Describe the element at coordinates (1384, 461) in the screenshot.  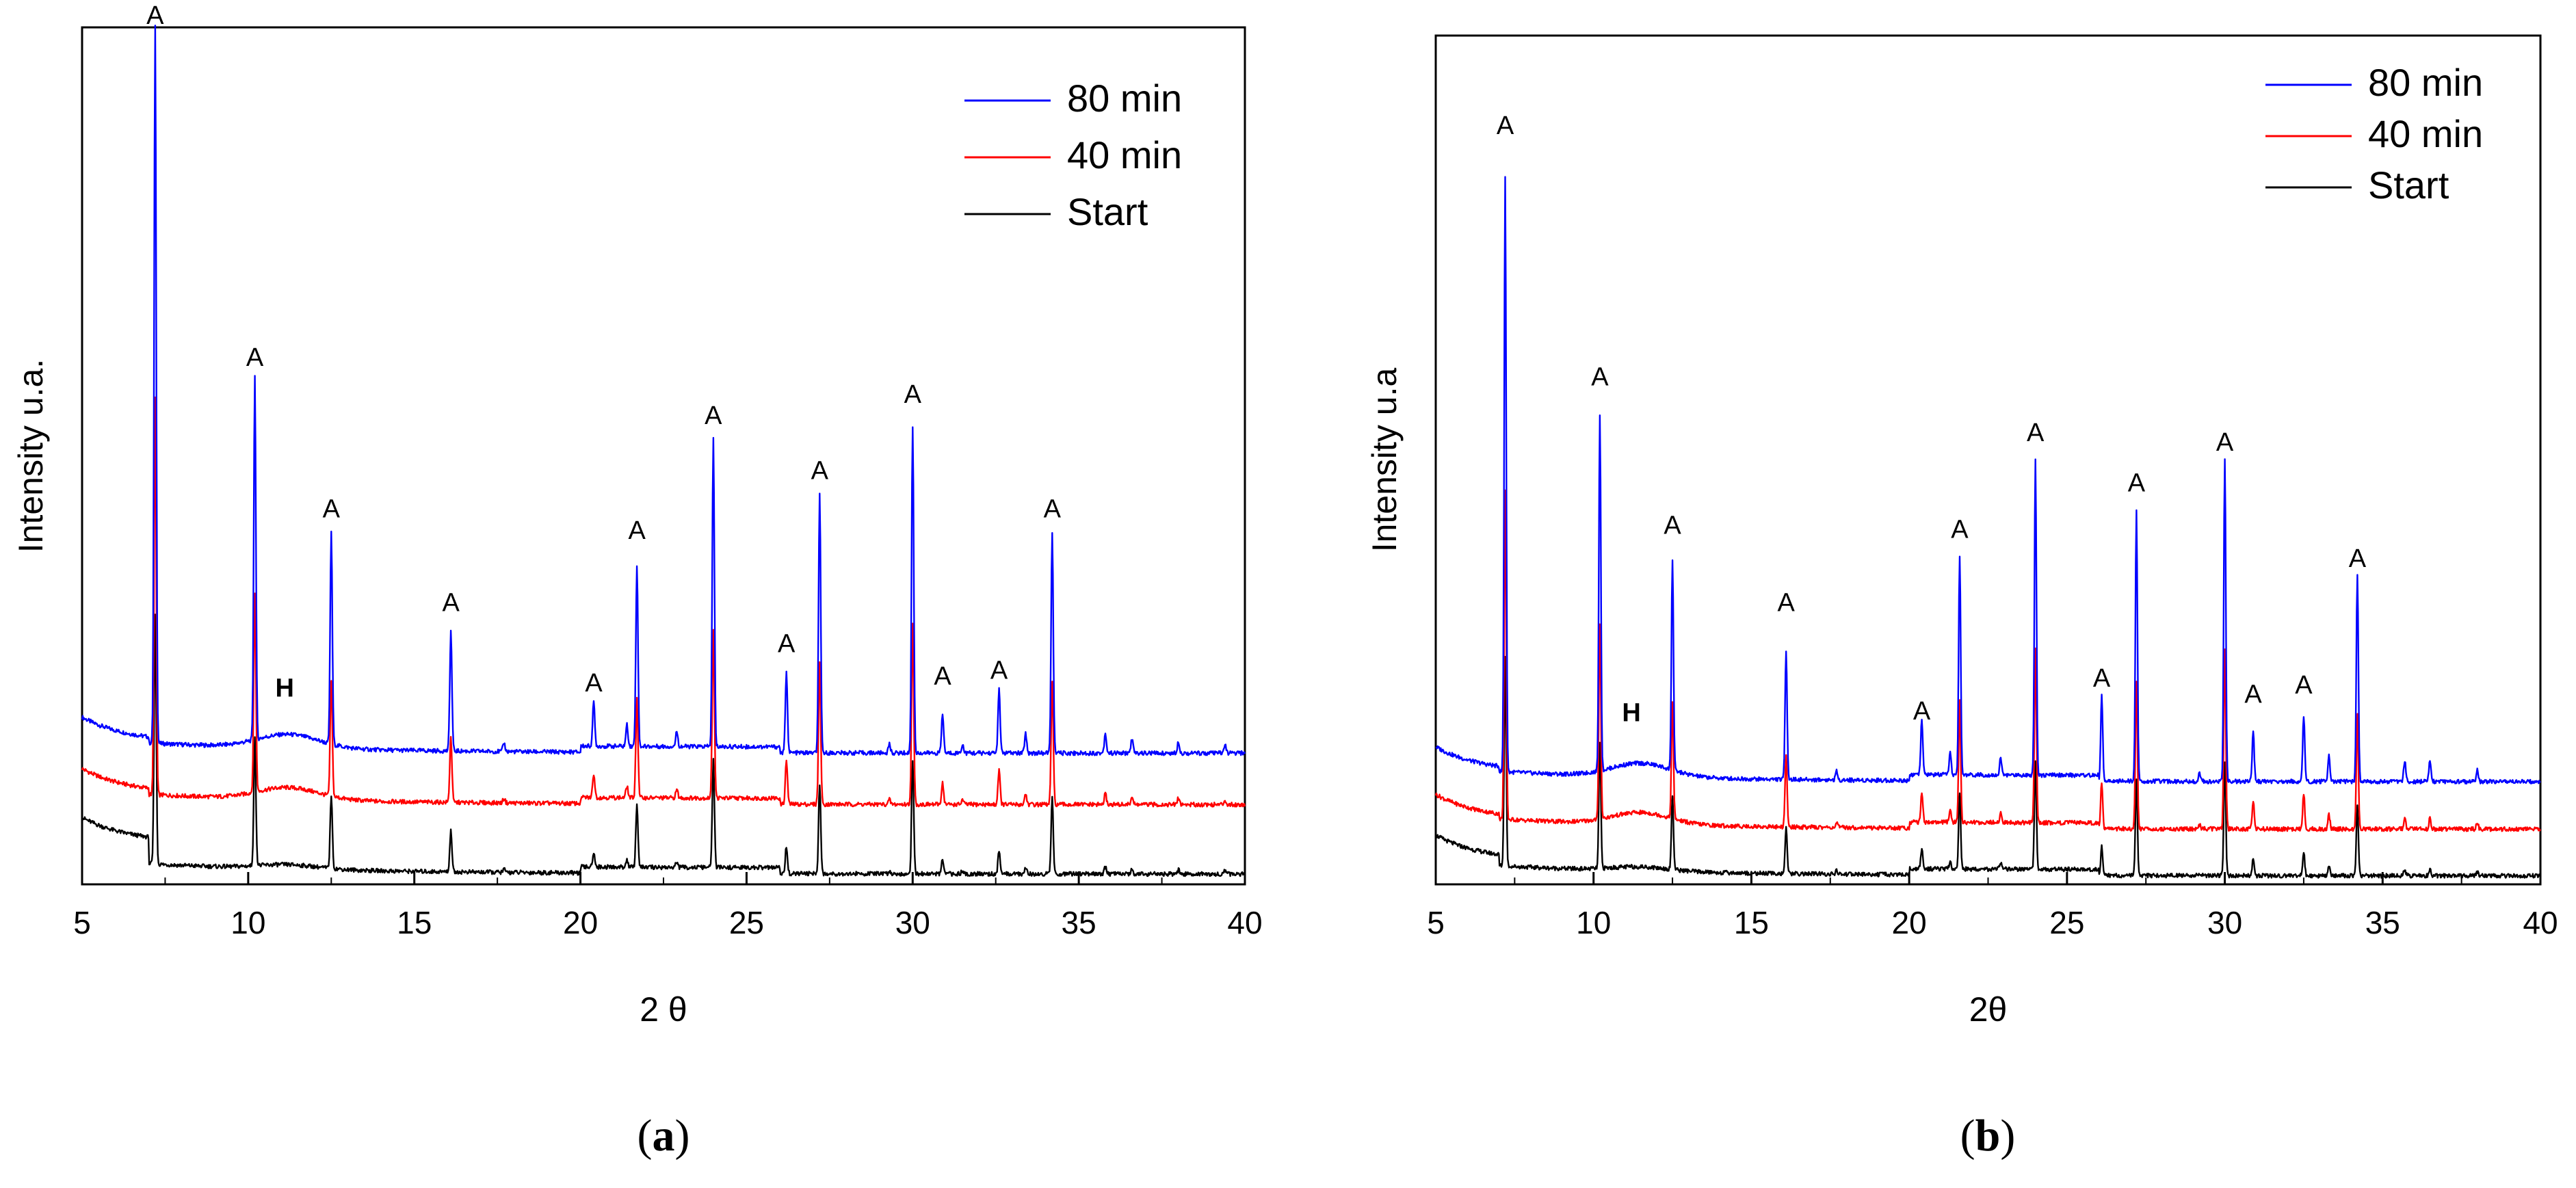
I see `y-axis-title: Intensity u.a` at that location.